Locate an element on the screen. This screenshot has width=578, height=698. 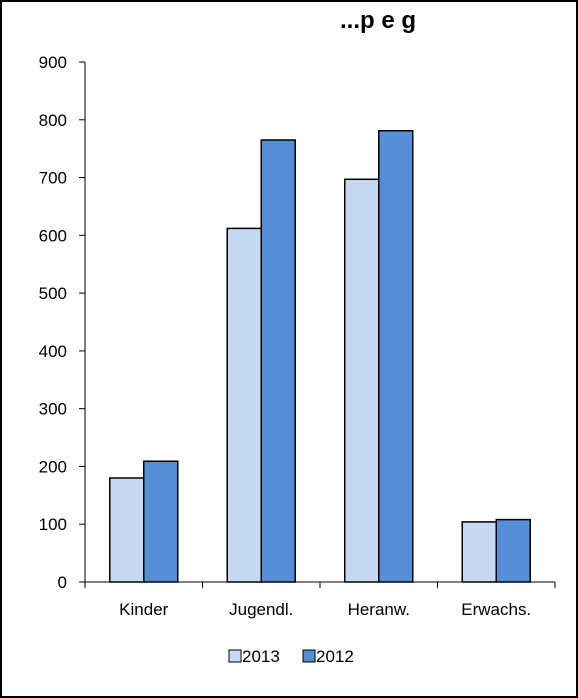
bar-2013-jugendl is located at coordinates (244, 405).